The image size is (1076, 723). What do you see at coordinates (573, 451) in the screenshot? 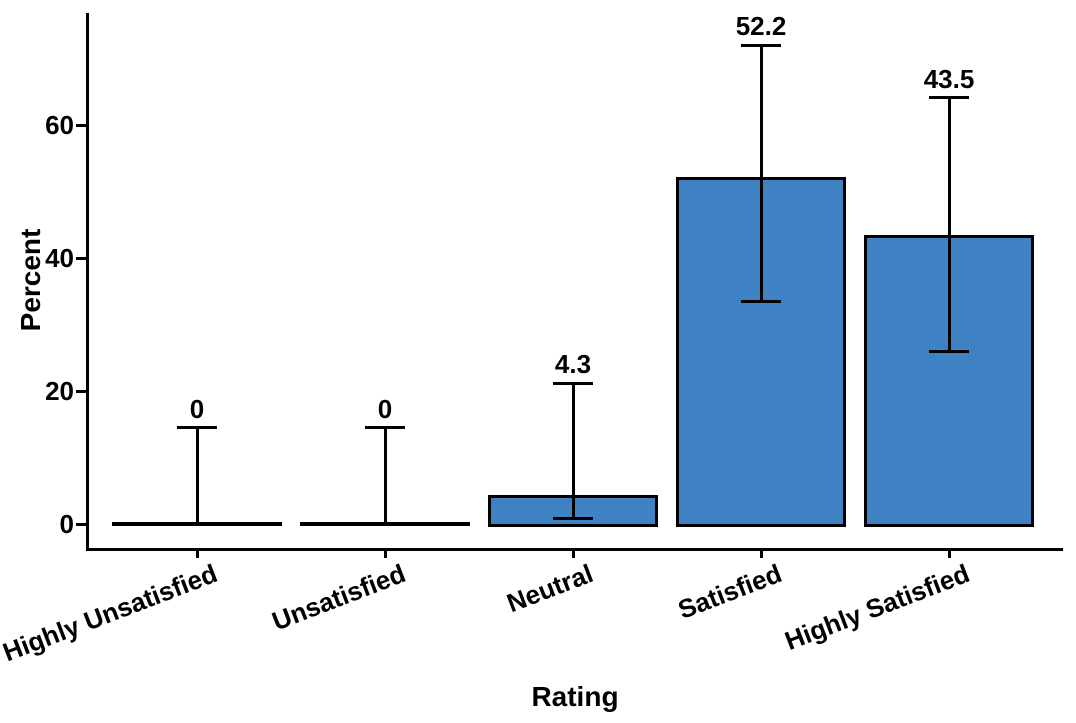
I see `error-bar-neutral` at bounding box center [573, 451].